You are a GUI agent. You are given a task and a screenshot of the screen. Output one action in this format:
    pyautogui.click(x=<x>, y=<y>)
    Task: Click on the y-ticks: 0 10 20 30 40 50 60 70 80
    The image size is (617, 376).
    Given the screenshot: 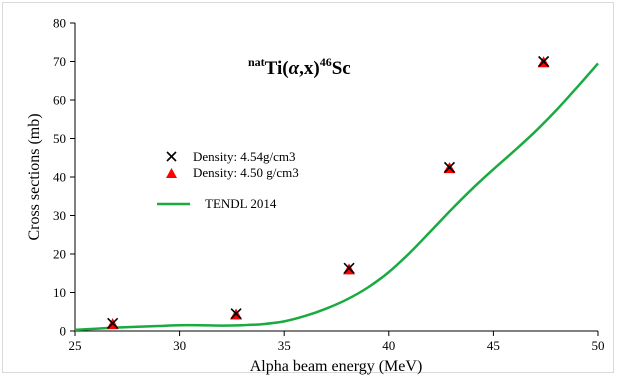 What is the action you would take?
    pyautogui.click(x=64, y=177)
    